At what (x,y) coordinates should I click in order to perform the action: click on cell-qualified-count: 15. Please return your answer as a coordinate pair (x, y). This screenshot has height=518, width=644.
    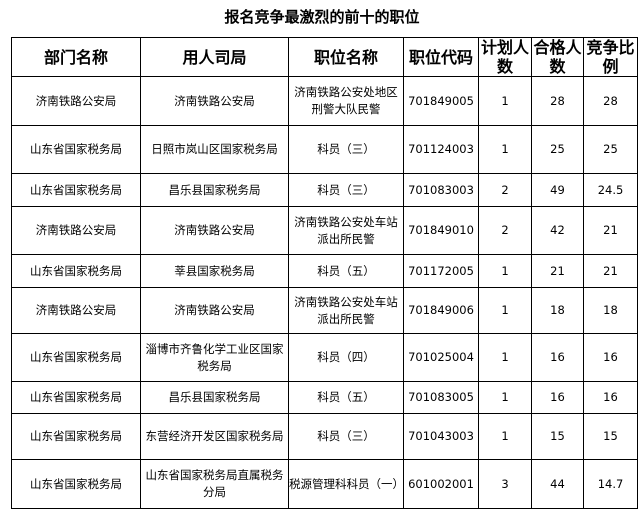
    Looking at the image, I should click on (557, 436).